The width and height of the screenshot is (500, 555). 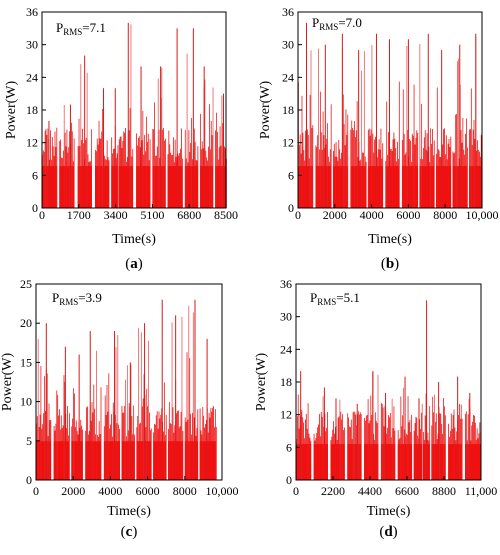 I want to click on x-tick-label: 10,000, so click(x=482, y=215).